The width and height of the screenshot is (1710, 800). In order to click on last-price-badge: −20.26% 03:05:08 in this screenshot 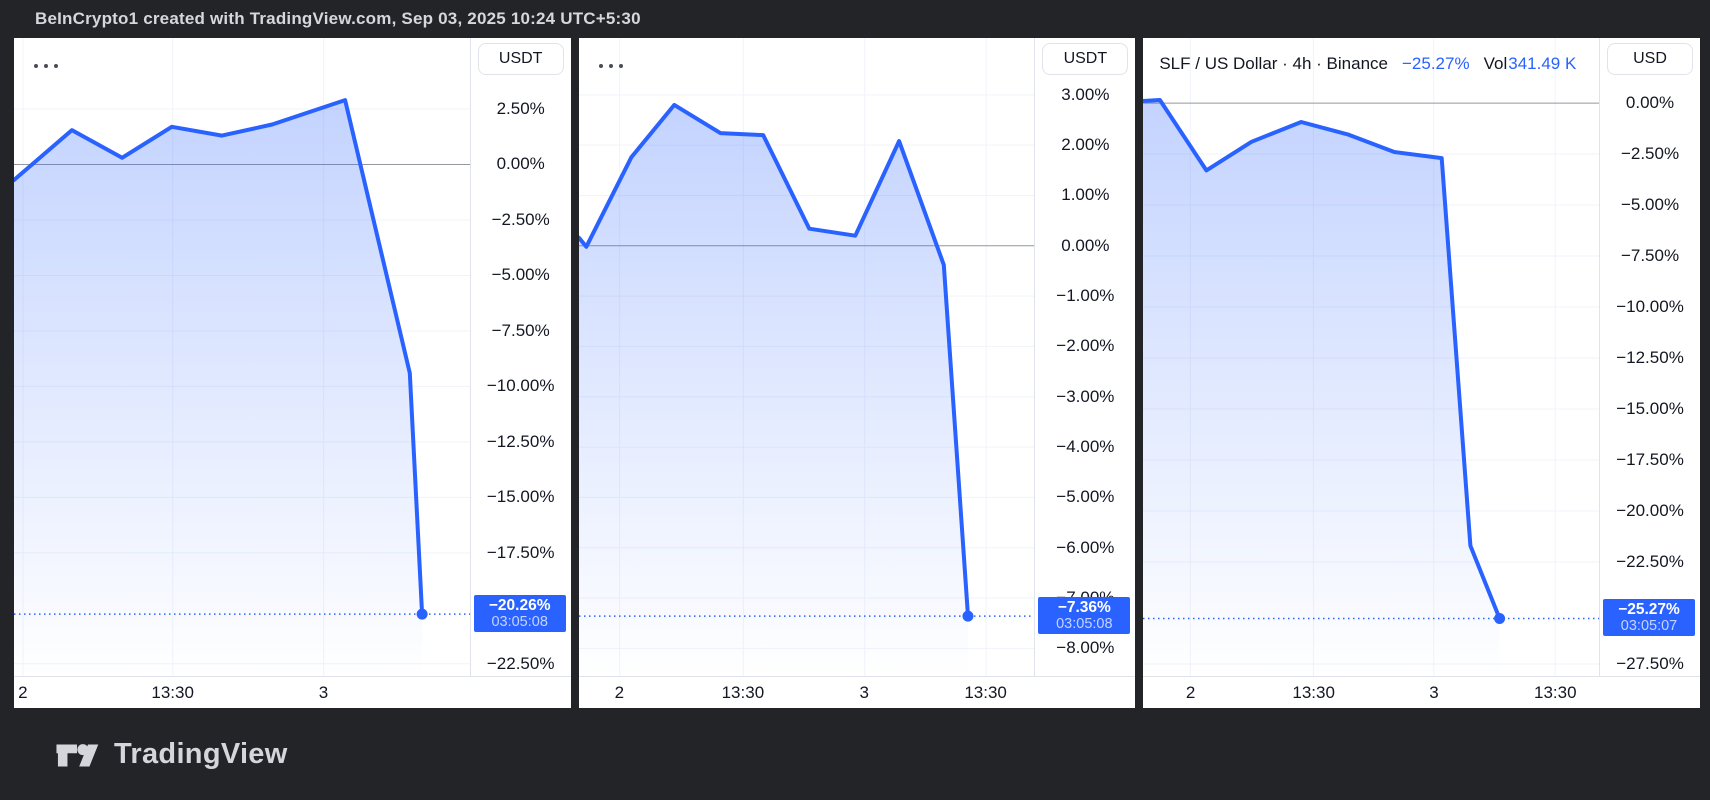, I will do `click(519, 614)`.